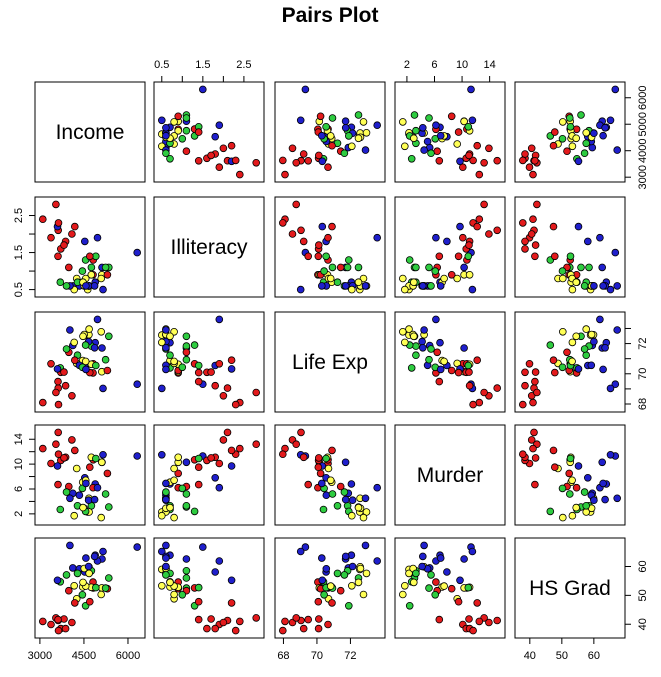  Describe the element at coordinates (42, 219) in the screenshot. I see `data-point: Mississippi` at that location.